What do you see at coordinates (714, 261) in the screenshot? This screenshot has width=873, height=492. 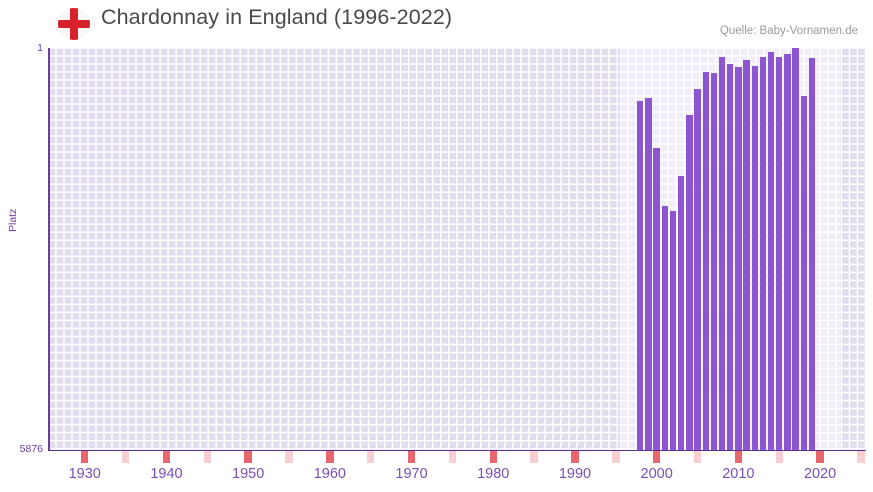 I see `bar-2007` at bounding box center [714, 261].